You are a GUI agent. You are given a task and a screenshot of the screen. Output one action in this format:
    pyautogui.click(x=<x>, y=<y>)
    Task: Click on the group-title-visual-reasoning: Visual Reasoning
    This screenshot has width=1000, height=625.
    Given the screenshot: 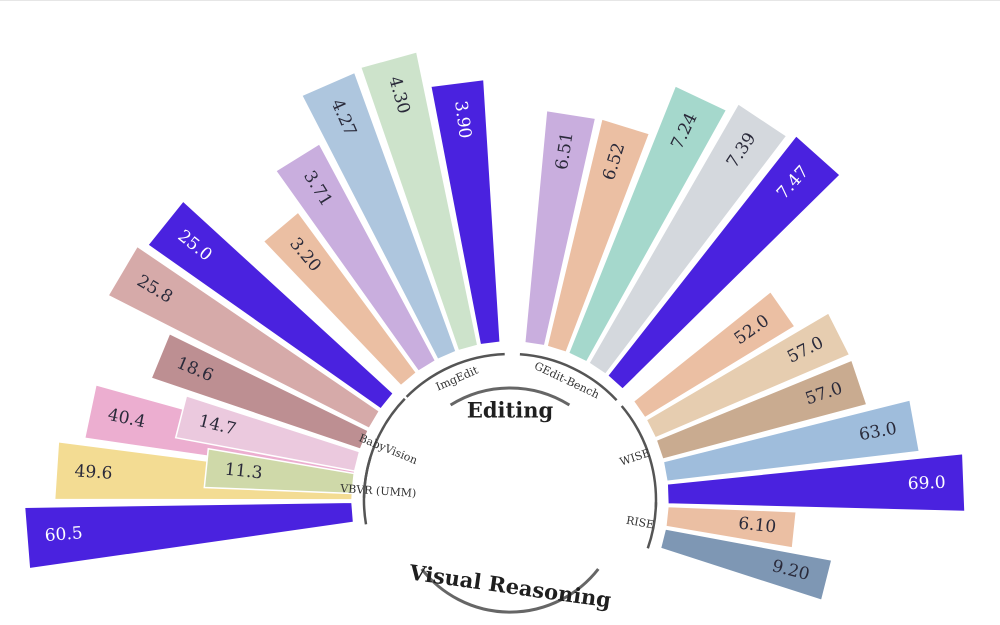 What is the action you would take?
    pyautogui.click(x=510, y=585)
    